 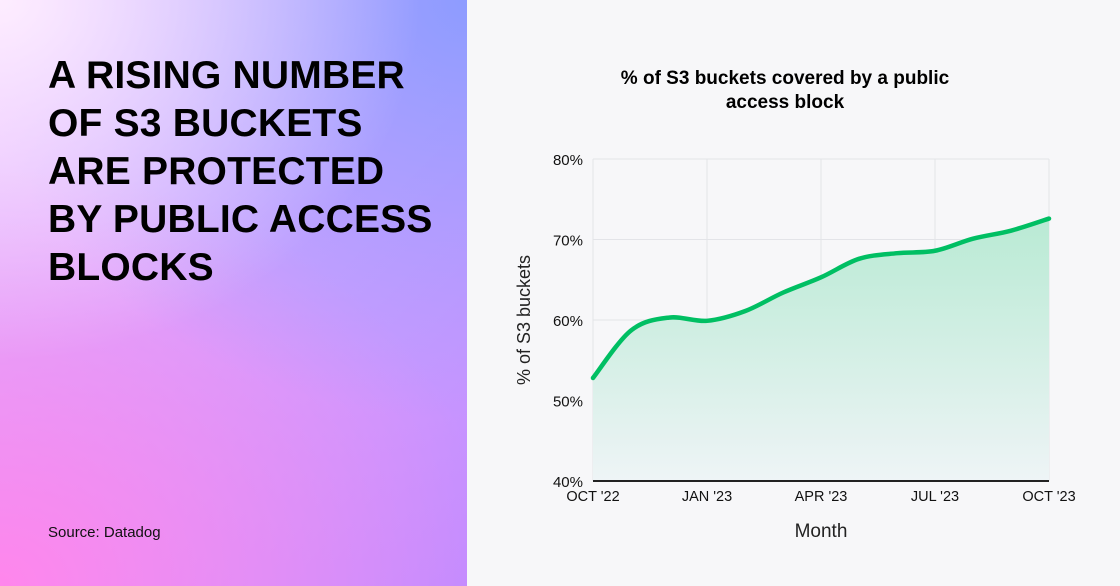 I want to click on y-tick-label: 40%, so click(x=568, y=482).